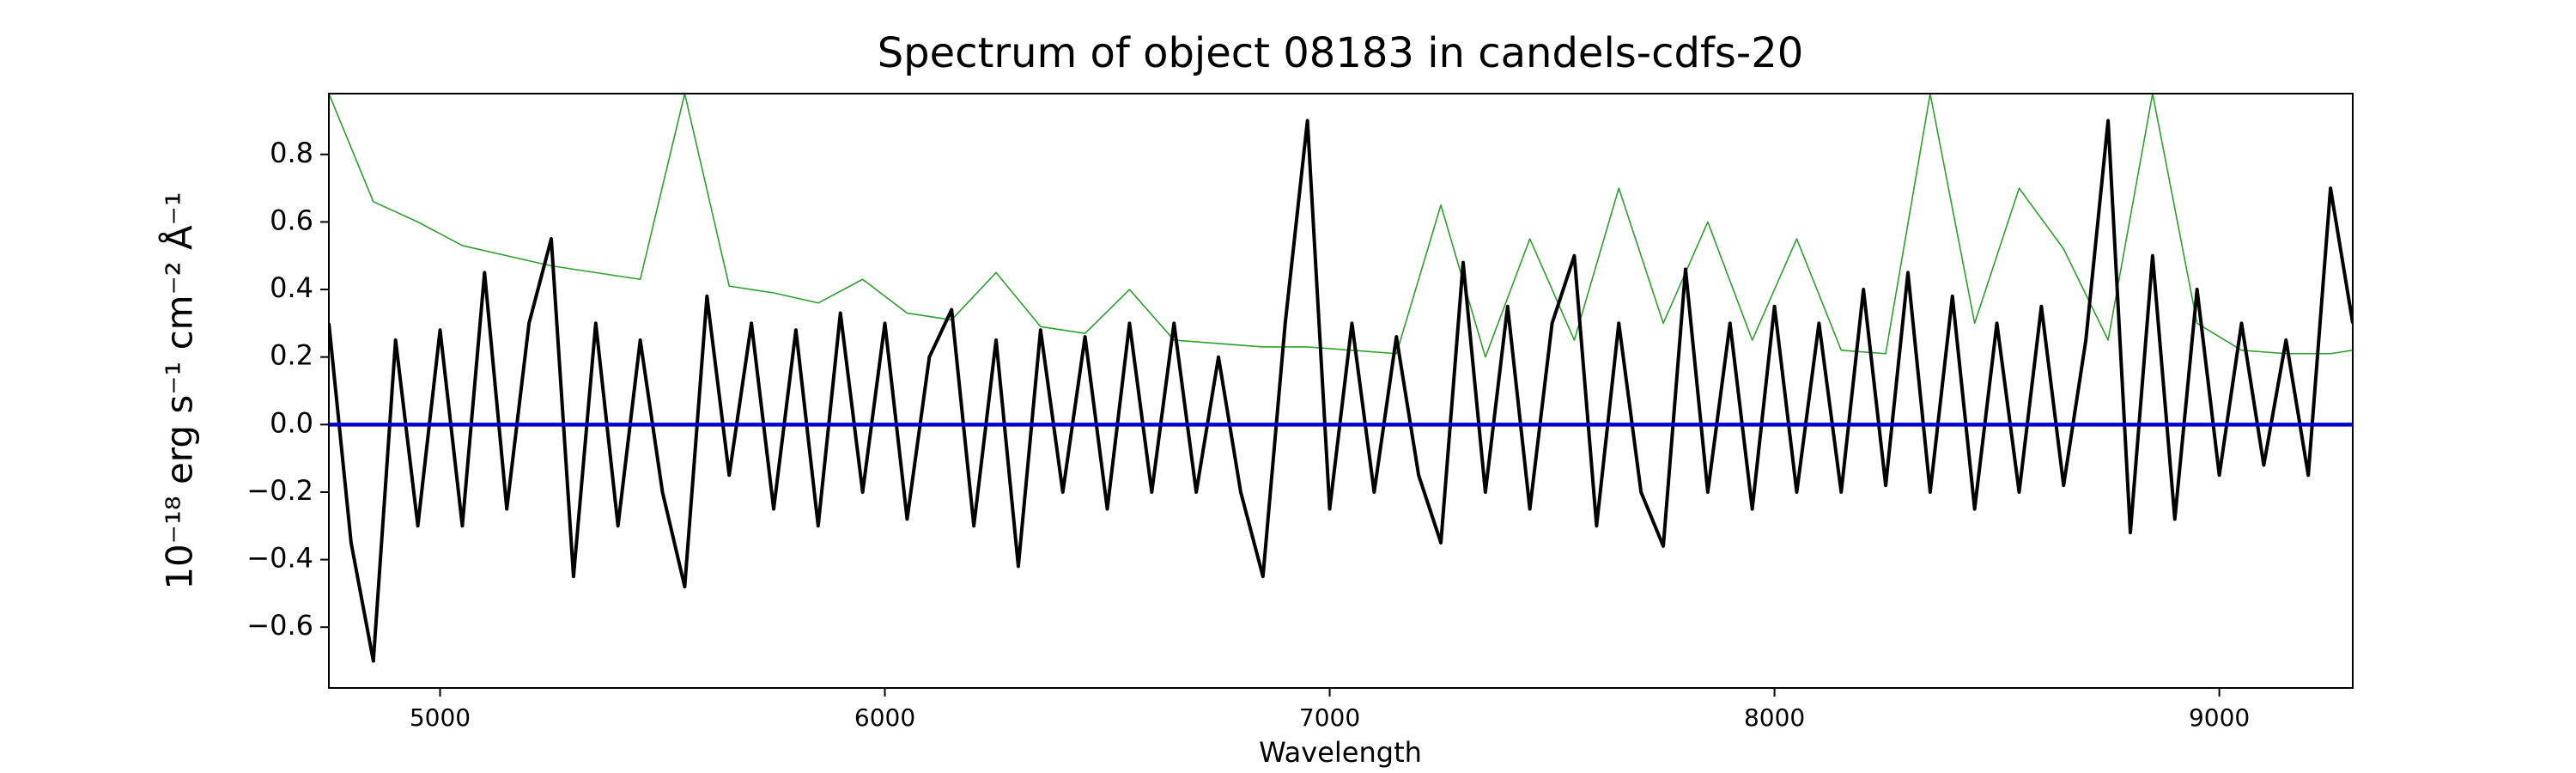 The height and width of the screenshot is (773, 2576). I want to click on x-tick-label: 8000, so click(1775, 717).